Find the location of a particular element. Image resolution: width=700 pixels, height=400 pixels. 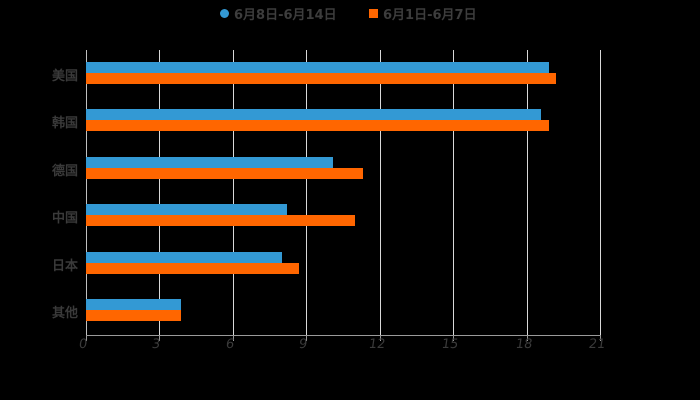

legend-item-week1: 6月1日-6月7日 is located at coordinates (423, 13).